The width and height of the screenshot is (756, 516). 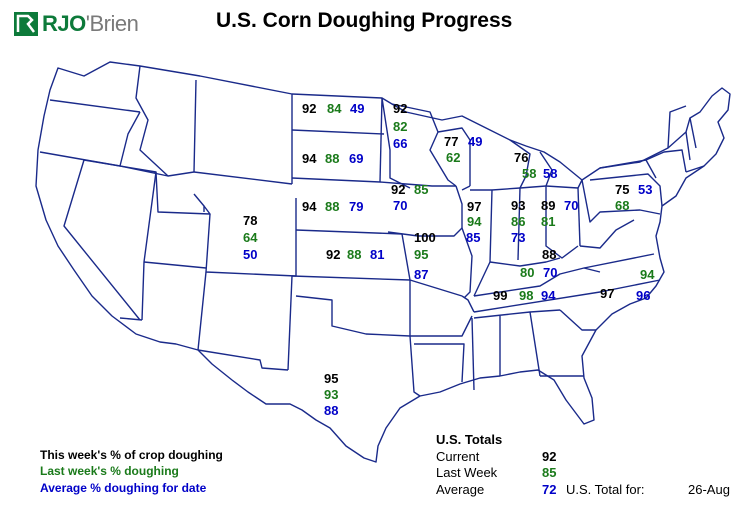 I want to click on state-value-current: 99, so click(x=500, y=295).